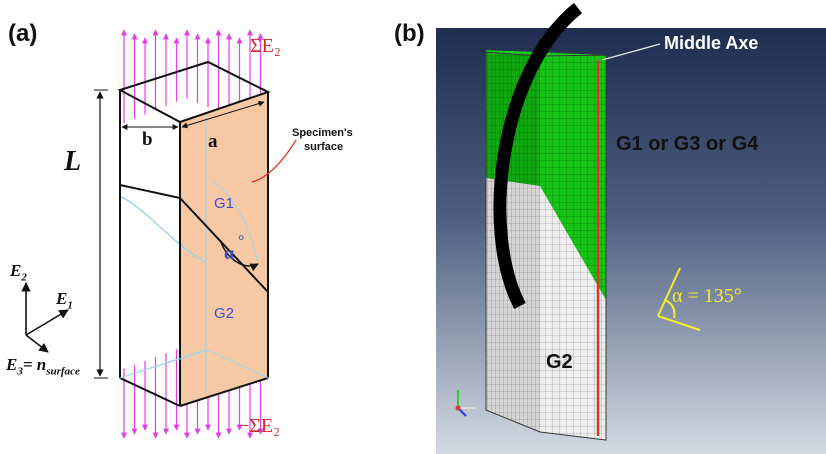  Describe the element at coordinates (274, 161) in the screenshot. I see `surface-pointer` at that location.